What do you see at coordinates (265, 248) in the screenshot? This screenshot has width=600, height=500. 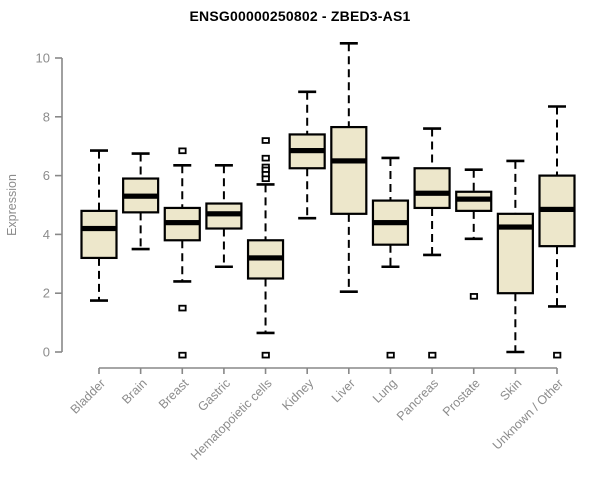 I see `box-hematopoietic-cells` at bounding box center [265, 248].